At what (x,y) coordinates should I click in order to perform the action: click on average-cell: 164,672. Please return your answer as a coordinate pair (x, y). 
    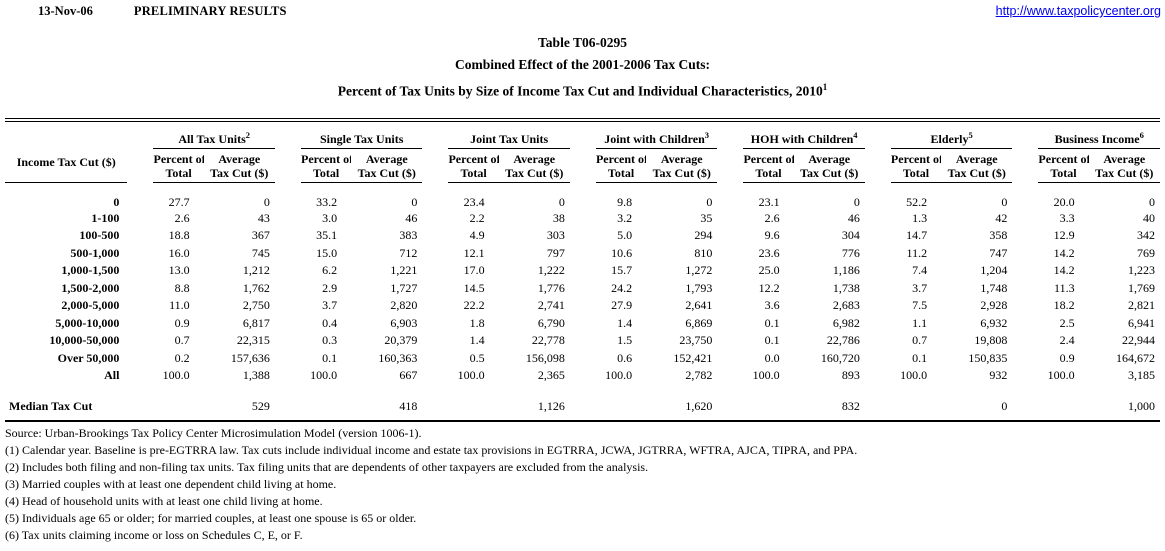
    Looking at the image, I should click on (1135, 357).